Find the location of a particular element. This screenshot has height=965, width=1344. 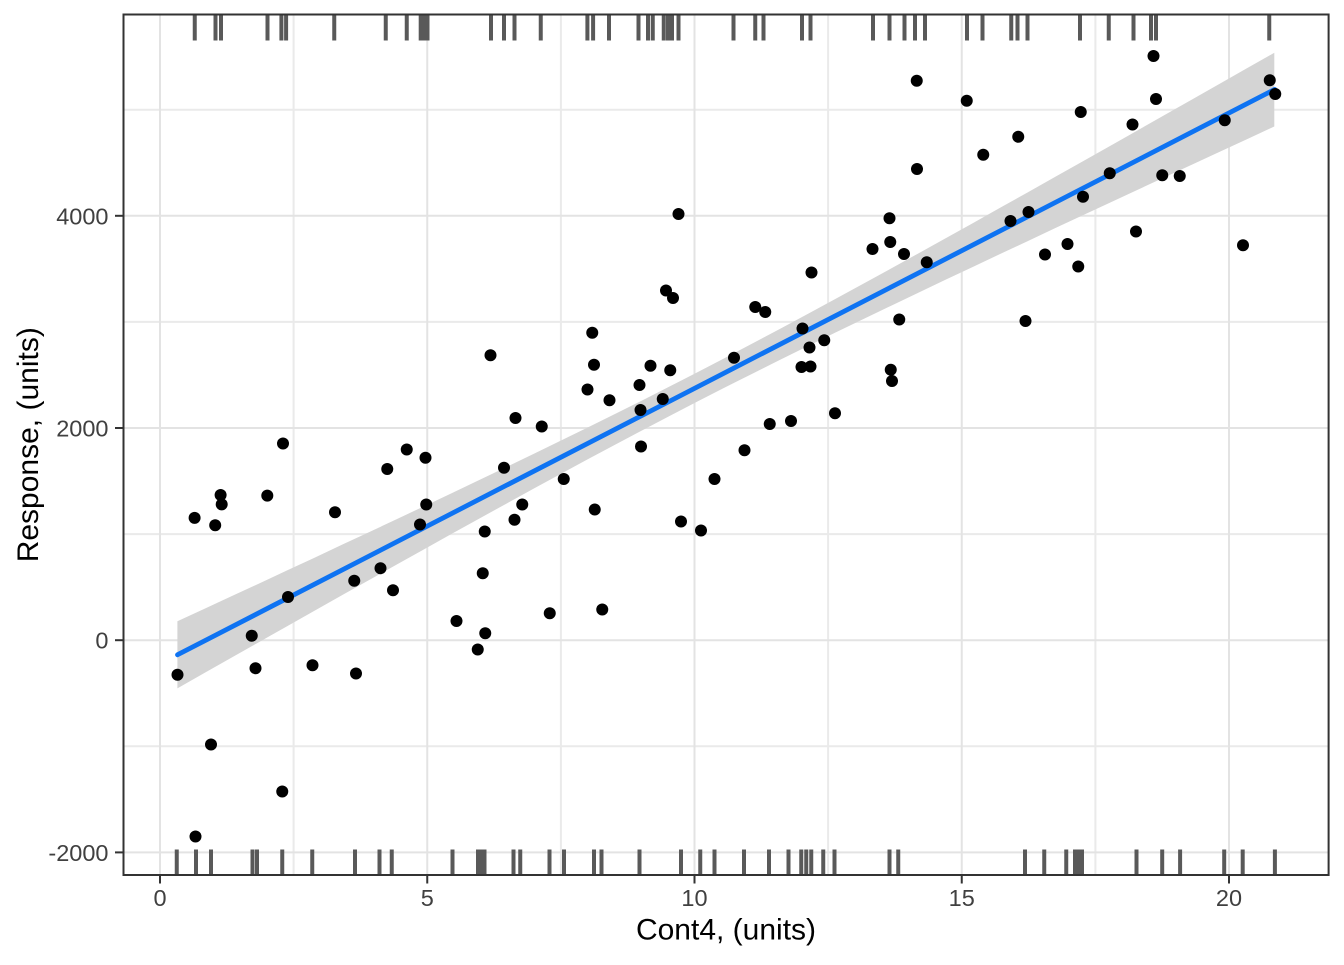

svg-text: Cont4, (units) is located at coordinates (726, 930).